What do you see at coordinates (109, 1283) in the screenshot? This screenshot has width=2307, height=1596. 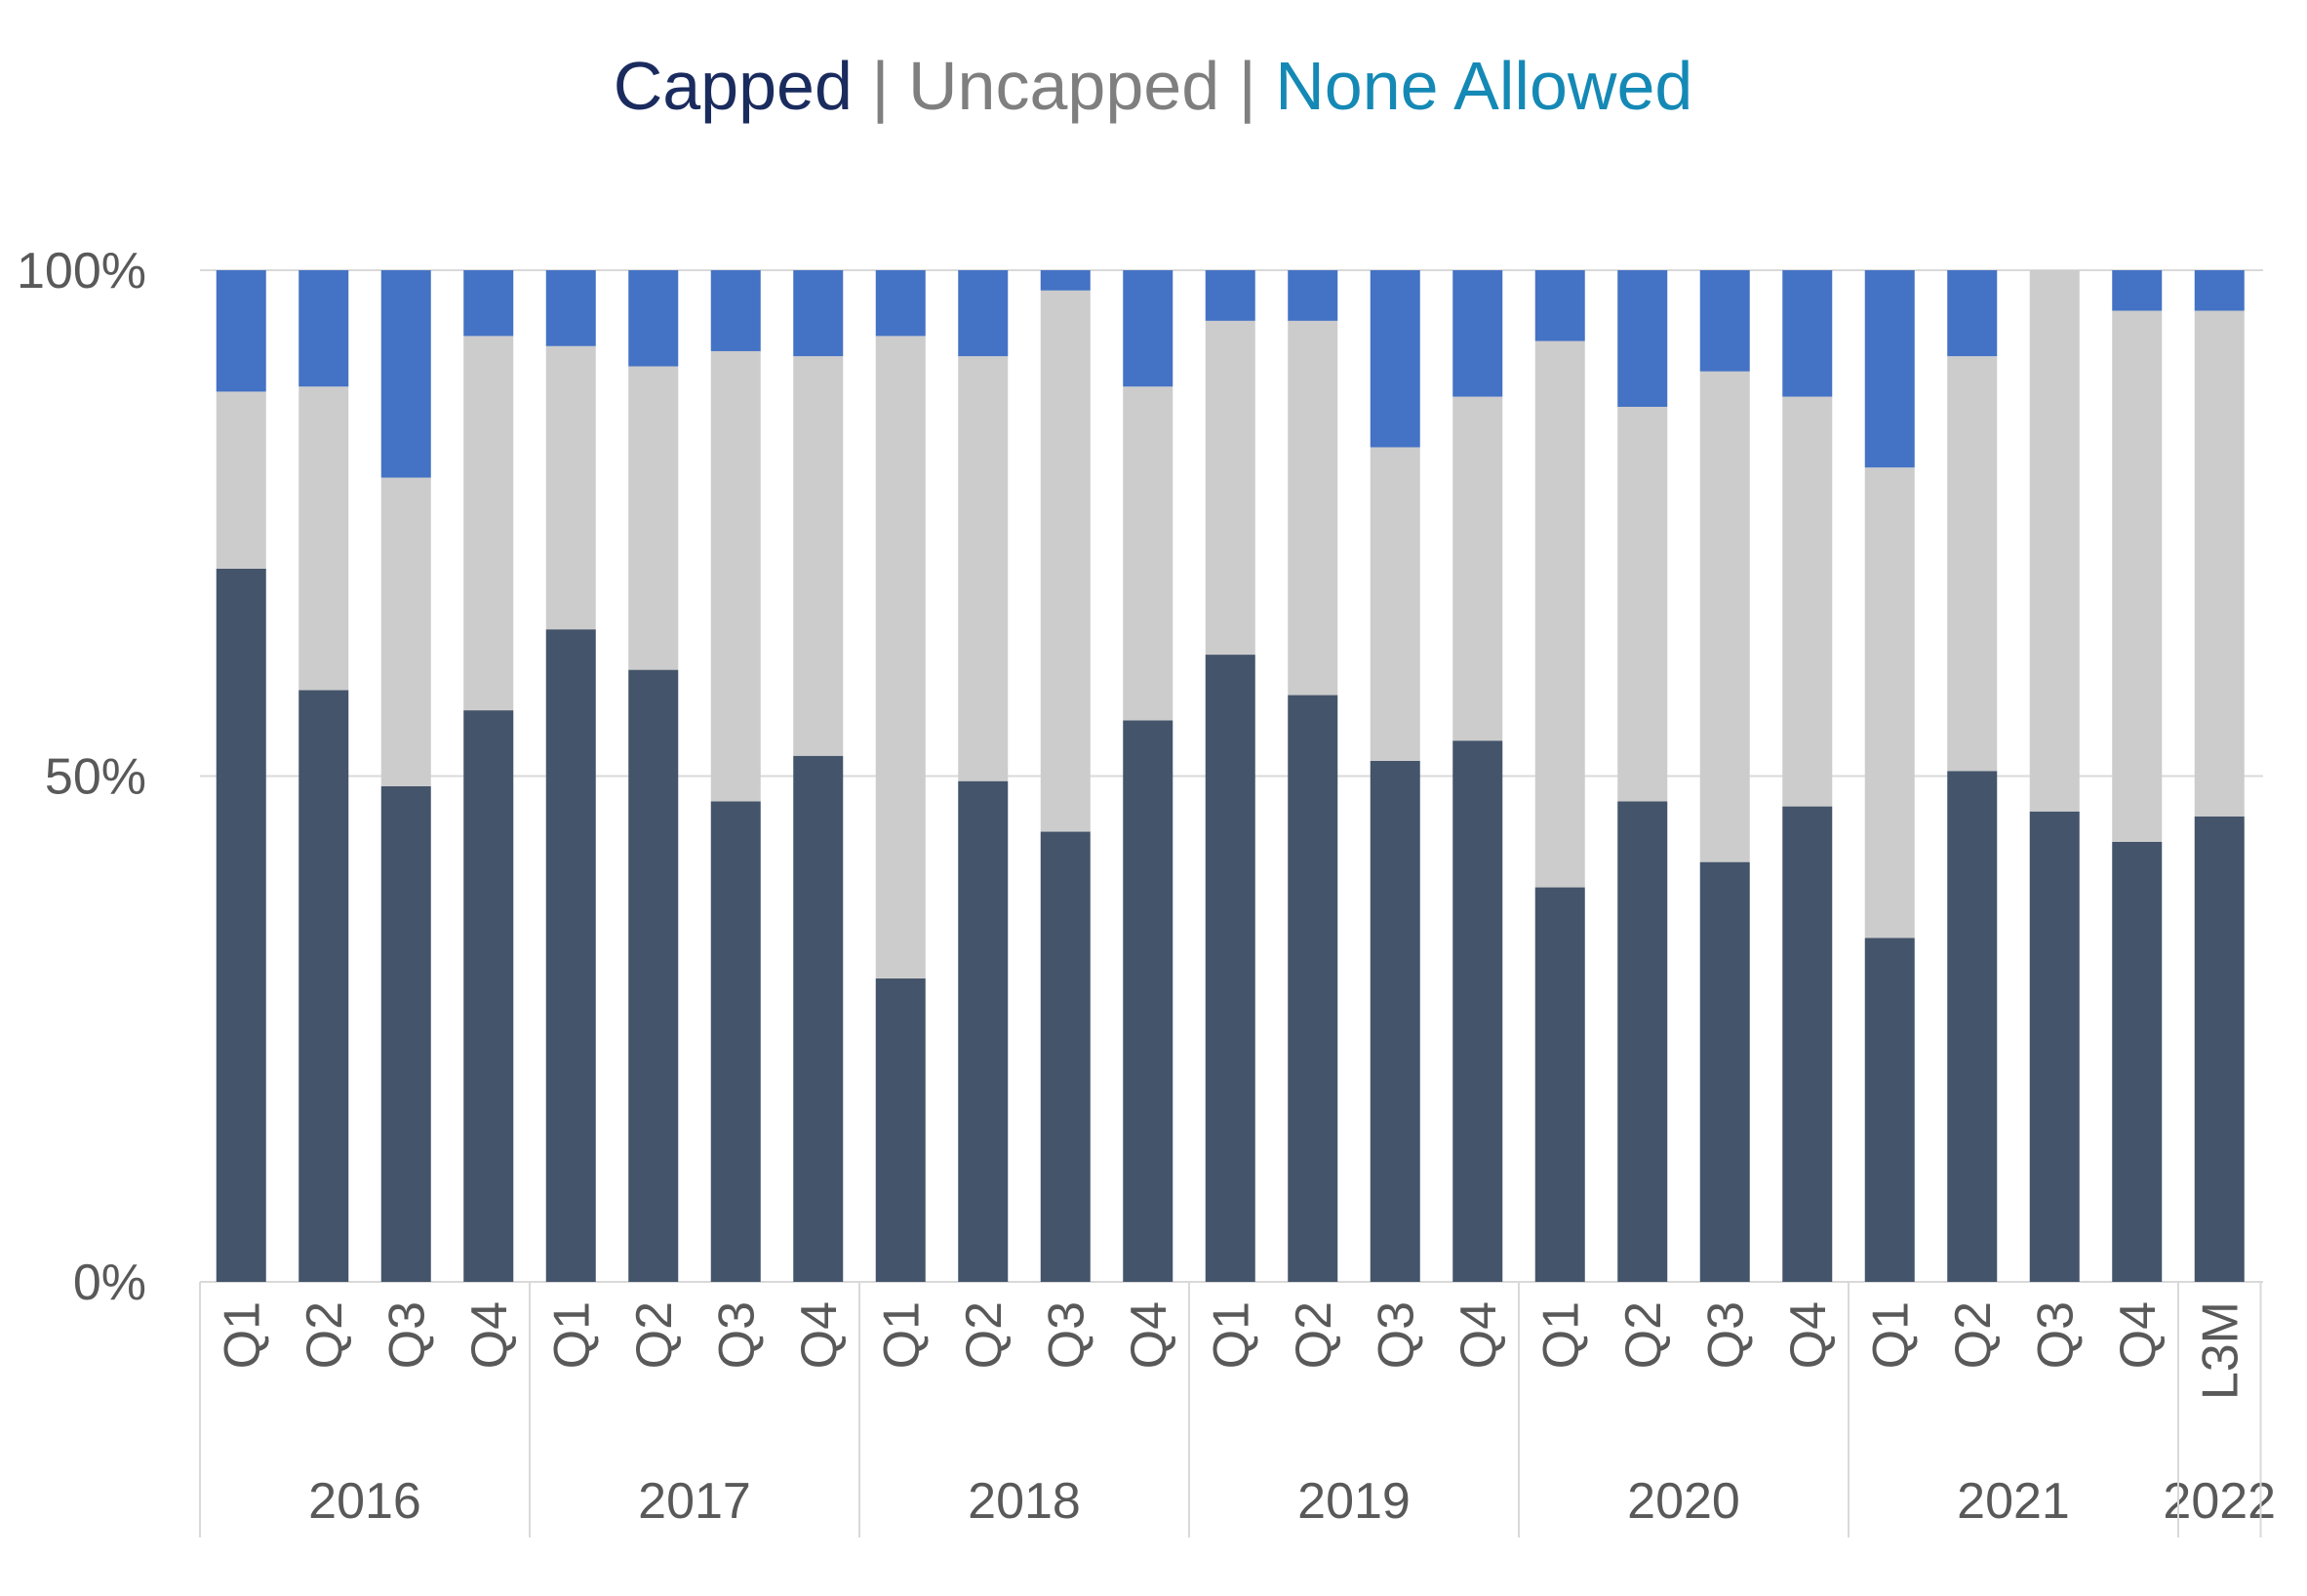 I see `y-tick-label: 0%` at bounding box center [109, 1283].